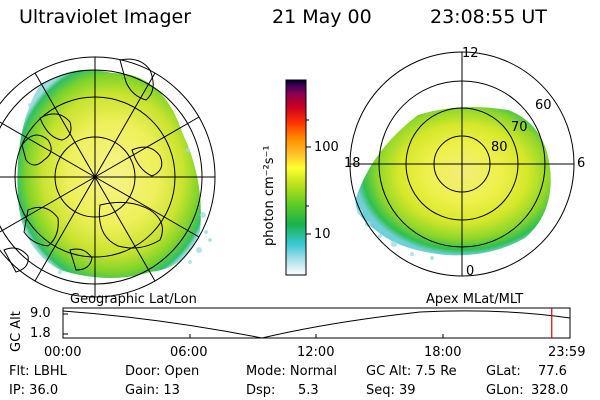  Describe the element at coordinates (120, 188) in the screenshot. I see `geo-speckle` at that location.